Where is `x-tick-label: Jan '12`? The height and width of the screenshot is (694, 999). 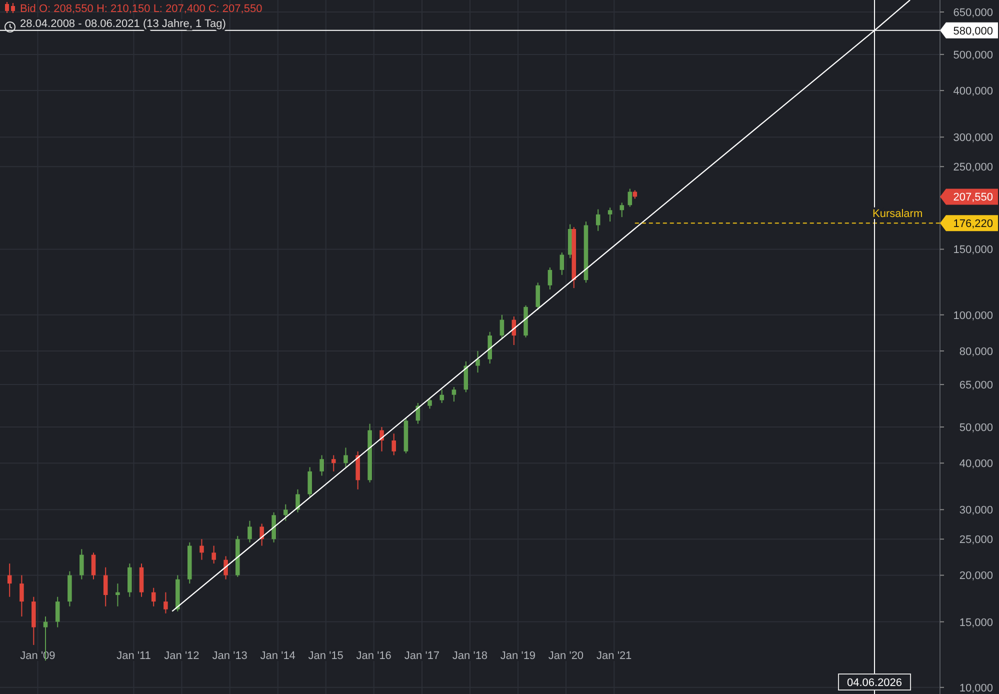
x-tick-label: Jan '12 is located at coordinates (182, 656).